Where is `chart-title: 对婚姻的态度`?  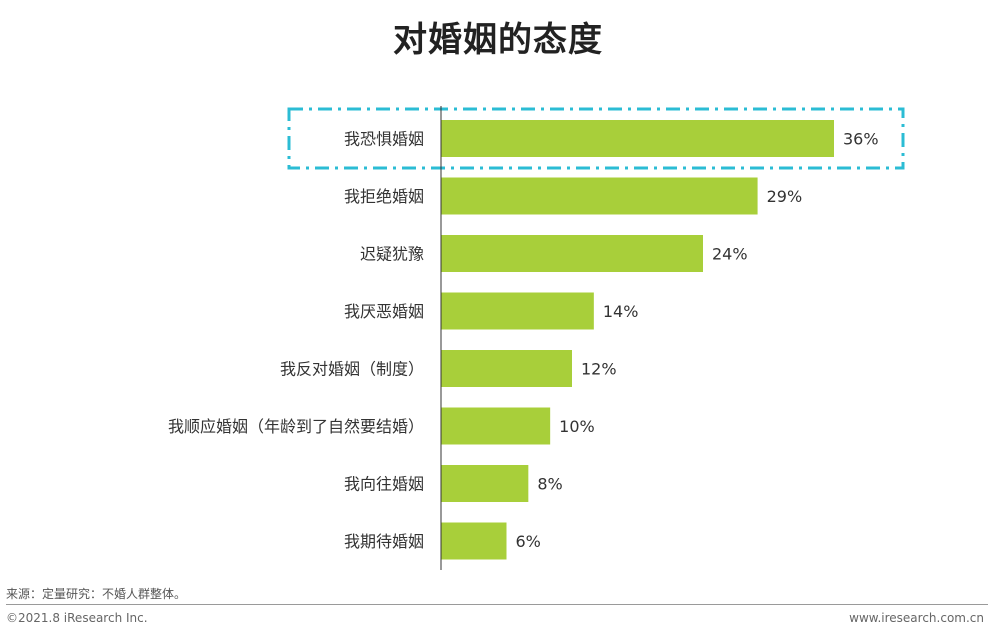 chart-title: 对婚姻的态度 is located at coordinates (498, 40).